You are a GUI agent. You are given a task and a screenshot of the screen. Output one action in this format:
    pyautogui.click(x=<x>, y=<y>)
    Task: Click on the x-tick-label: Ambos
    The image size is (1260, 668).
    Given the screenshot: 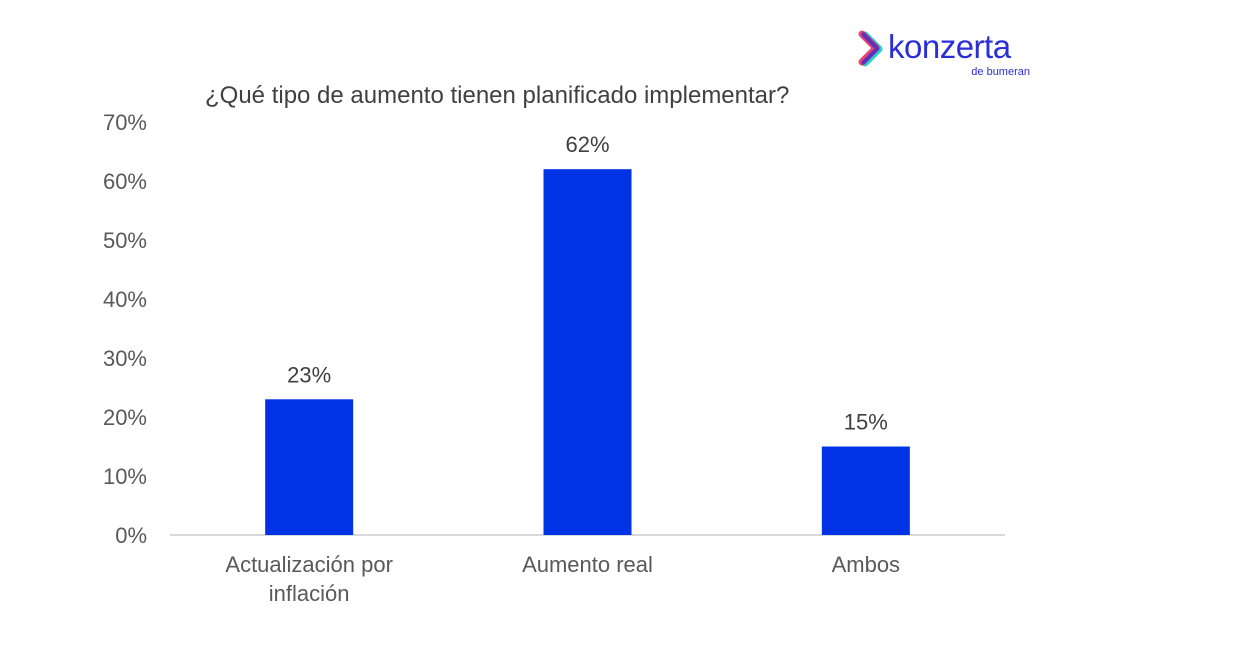 What is the action you would take?
    pyautogui.click(x=866, y=564)
    